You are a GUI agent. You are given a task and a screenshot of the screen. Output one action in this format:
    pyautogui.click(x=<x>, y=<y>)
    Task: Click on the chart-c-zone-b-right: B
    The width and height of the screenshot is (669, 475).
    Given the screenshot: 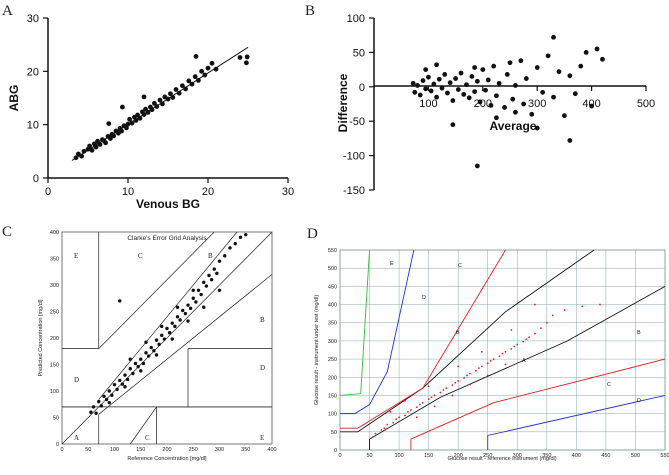 What is the action you would take?
    pyautogui.click(x=262, y=320)
    